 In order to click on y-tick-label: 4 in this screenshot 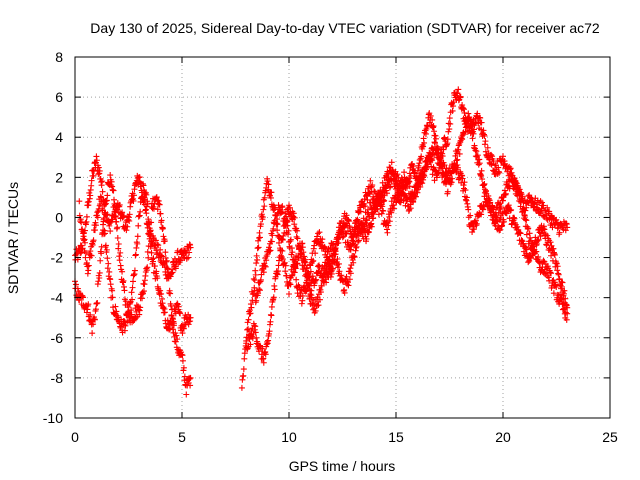, I will do `click(59, 137)`.